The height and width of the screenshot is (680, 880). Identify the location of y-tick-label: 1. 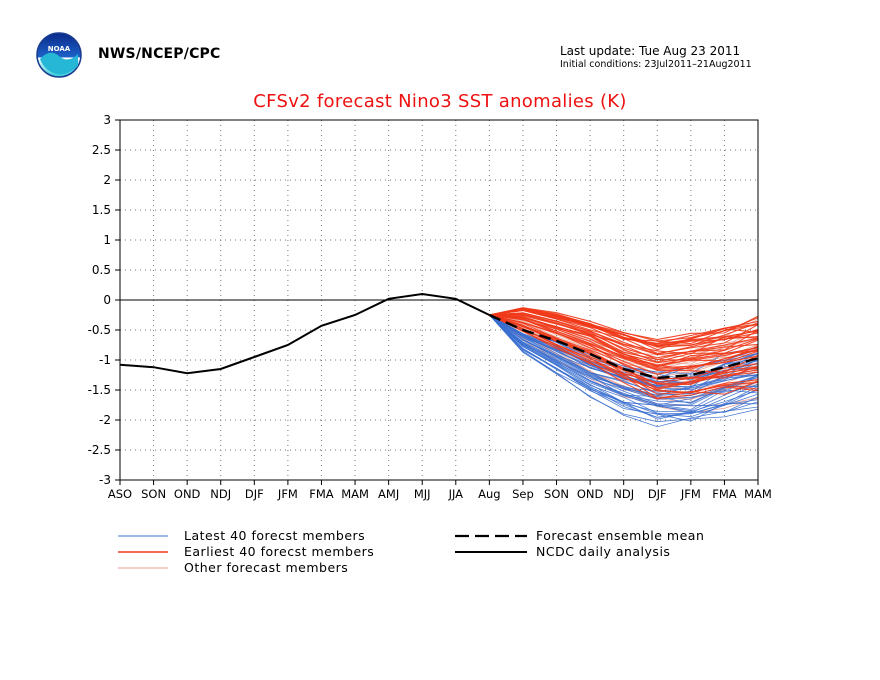
(107, 240).